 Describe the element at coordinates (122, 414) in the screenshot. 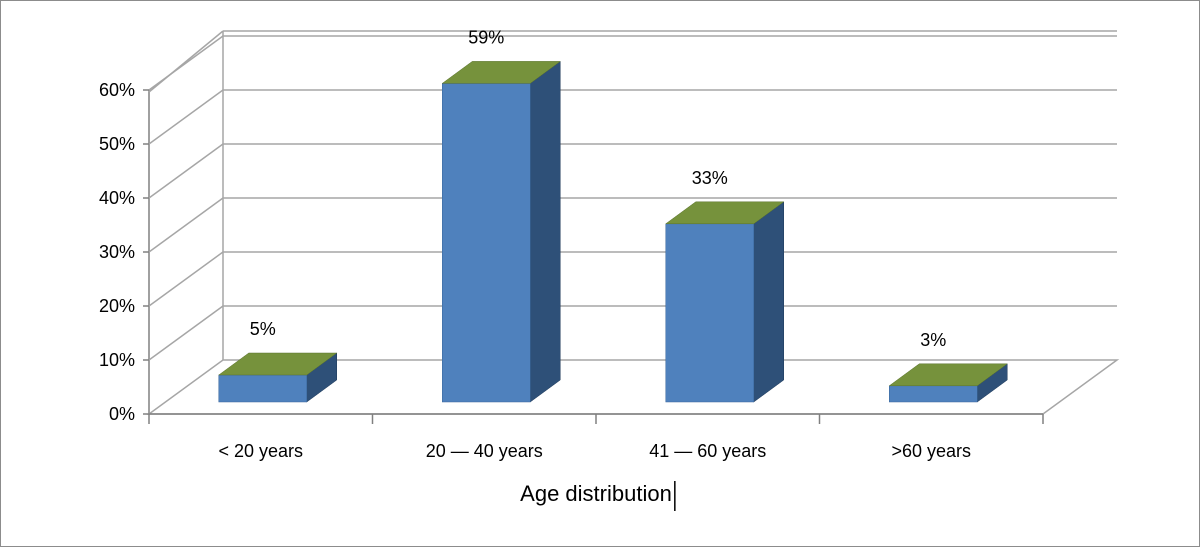

I see `y-tick-label: 0%` at that location.